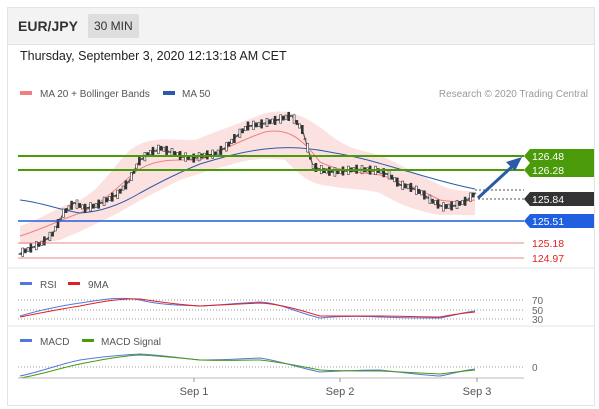 The width and height of the screenshot is (599, 409). What do you see at coordinates (538, 301) in the screenshot?
I see `rsi-70-label: 70` at bounding box center [538, 301].